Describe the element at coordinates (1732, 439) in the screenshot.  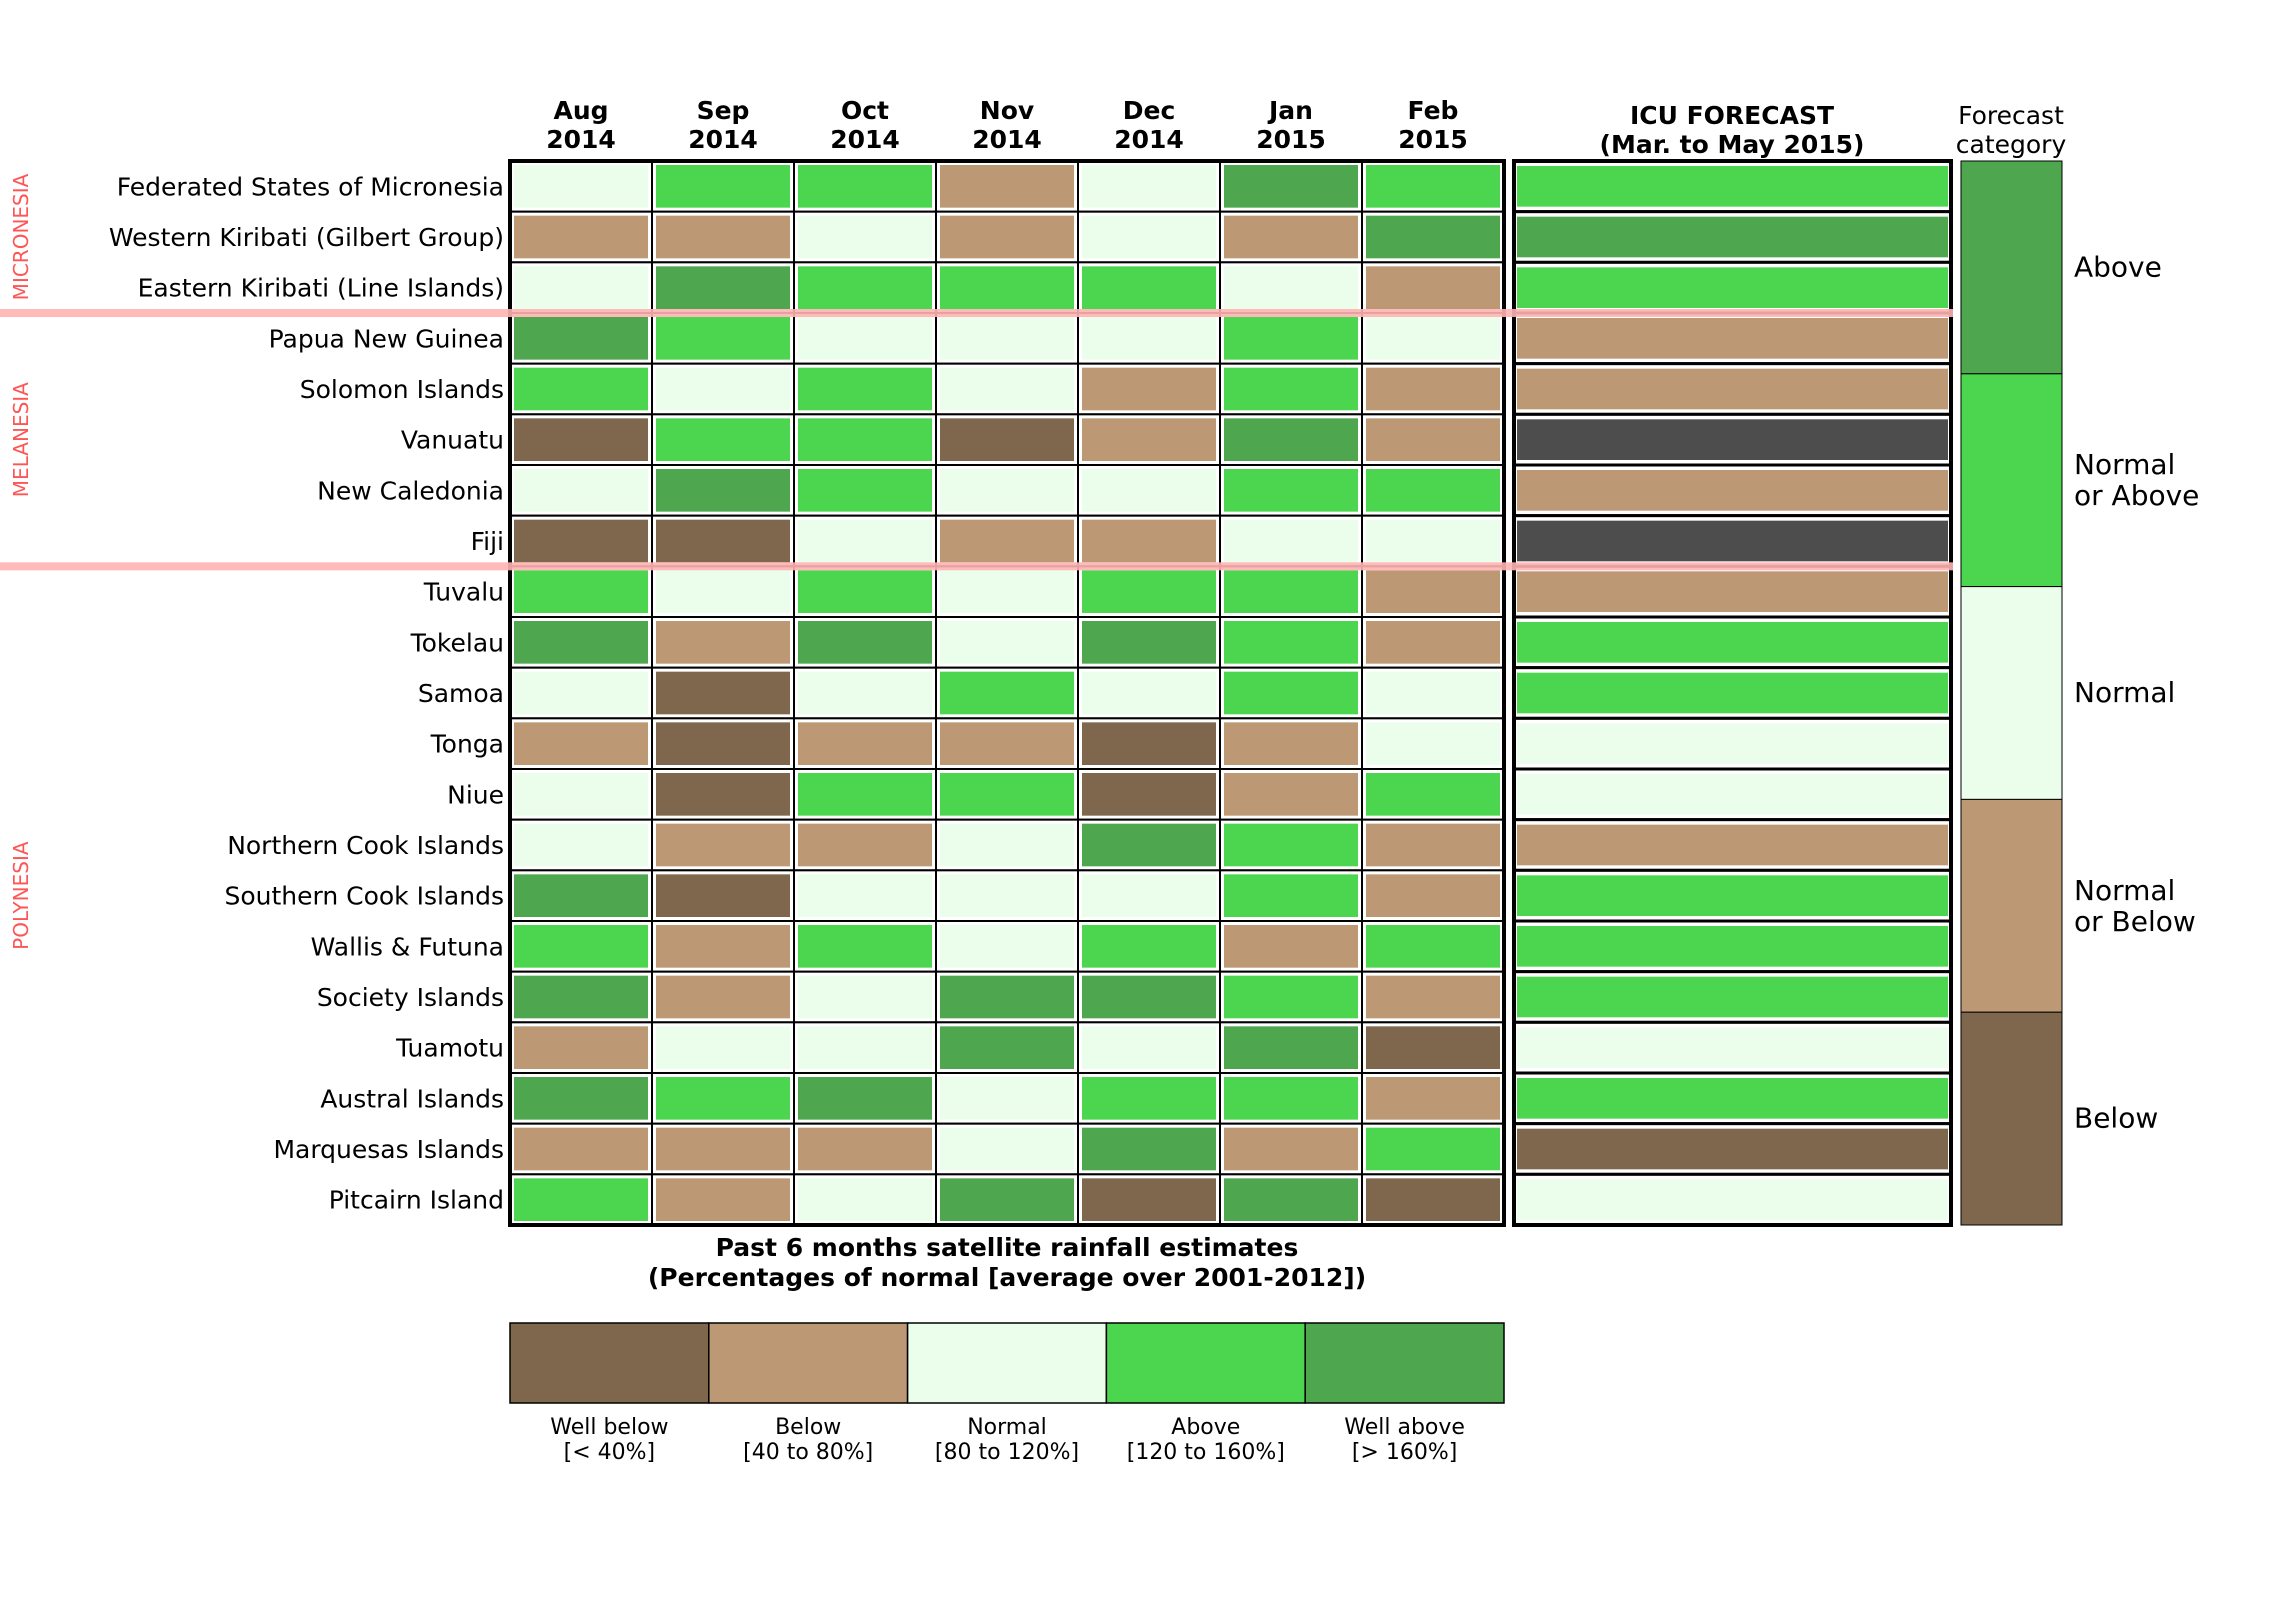
I see `forecast-cell-none` at that location.